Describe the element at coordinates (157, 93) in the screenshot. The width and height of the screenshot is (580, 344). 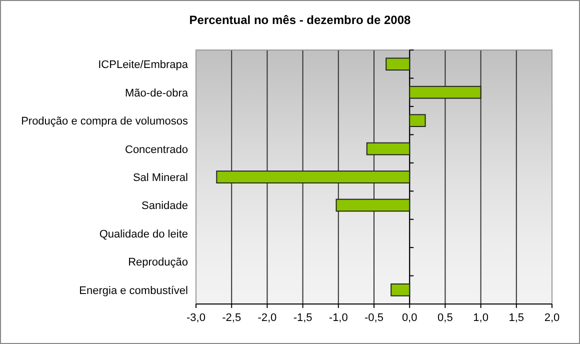
I see `y-tick-label: Mão-de-obra` at that location.